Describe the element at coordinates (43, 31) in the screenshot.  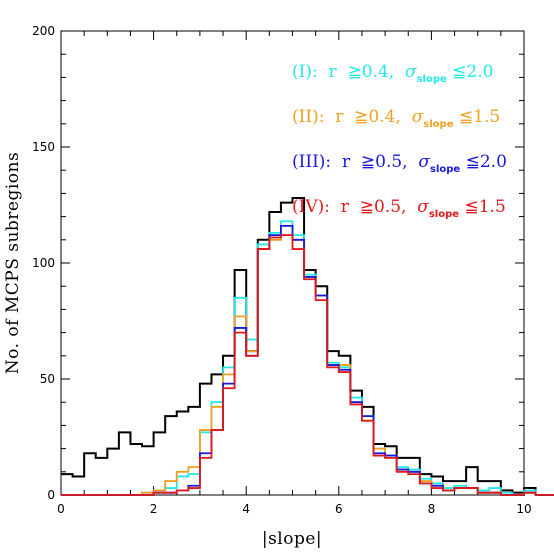
I see `y-tick-label: 200` at that location.